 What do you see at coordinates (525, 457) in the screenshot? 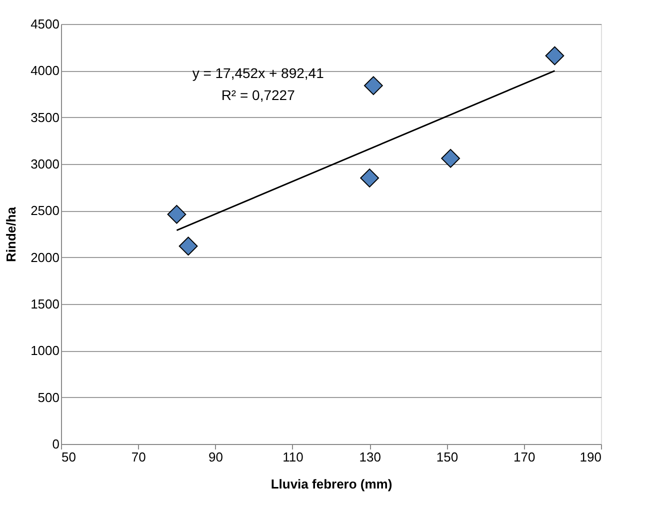
I see `x-tick-label: 170` at bounding box center [525, 457].